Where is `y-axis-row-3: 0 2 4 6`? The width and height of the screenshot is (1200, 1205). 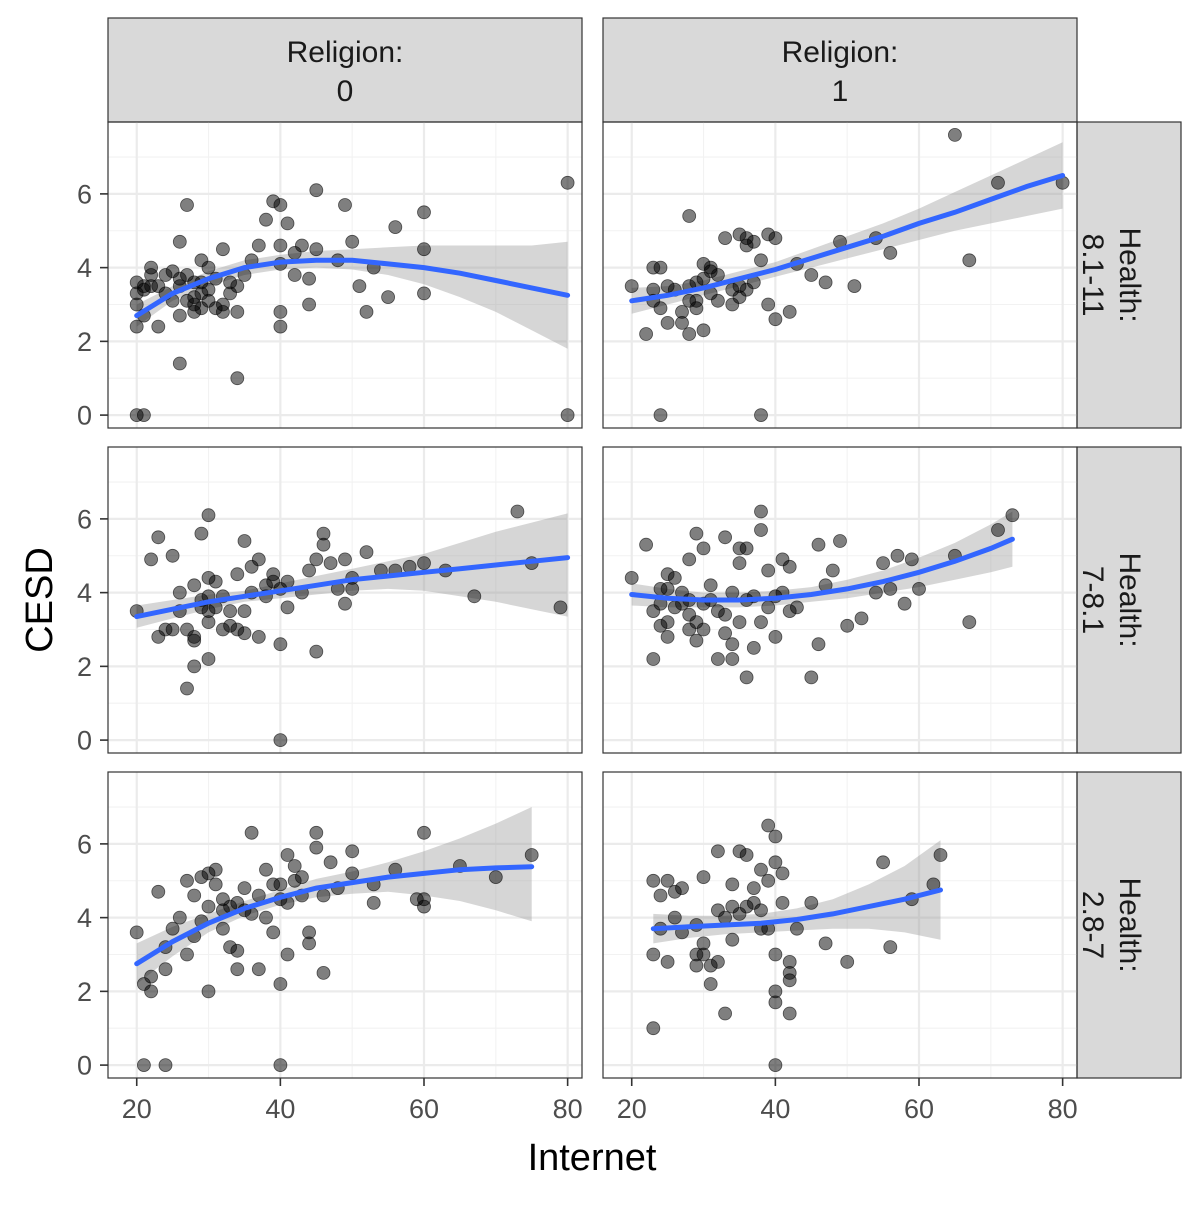
y-axis-row-3: 0 2 4 6 is located at coordinates (92, 955).